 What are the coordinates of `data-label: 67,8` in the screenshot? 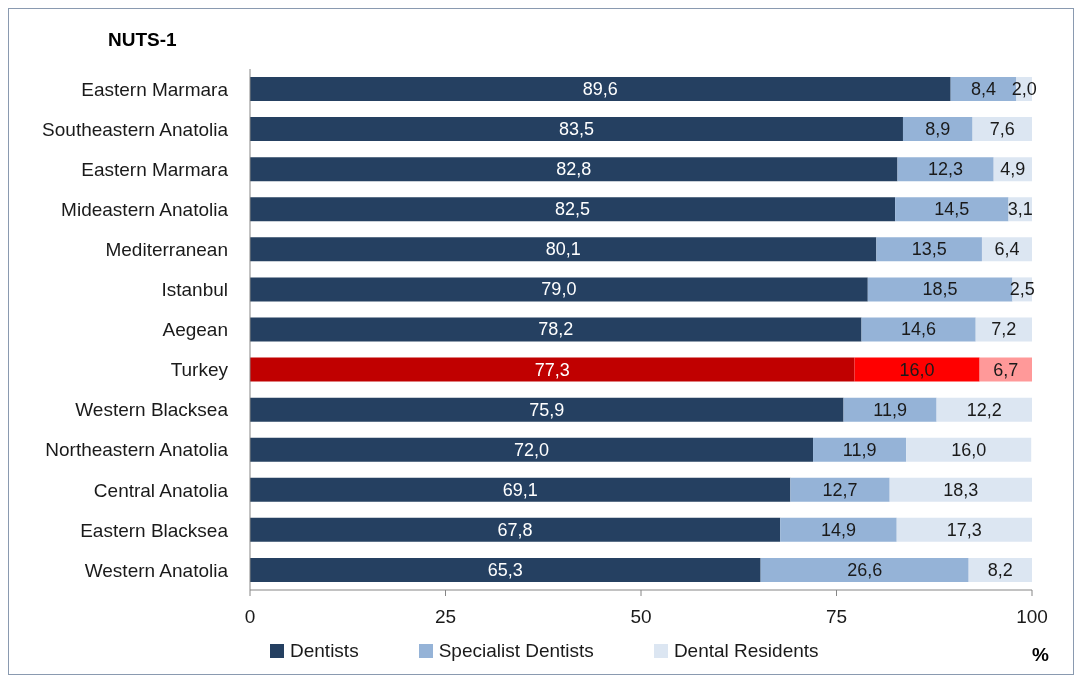 It's located at (515, 529).